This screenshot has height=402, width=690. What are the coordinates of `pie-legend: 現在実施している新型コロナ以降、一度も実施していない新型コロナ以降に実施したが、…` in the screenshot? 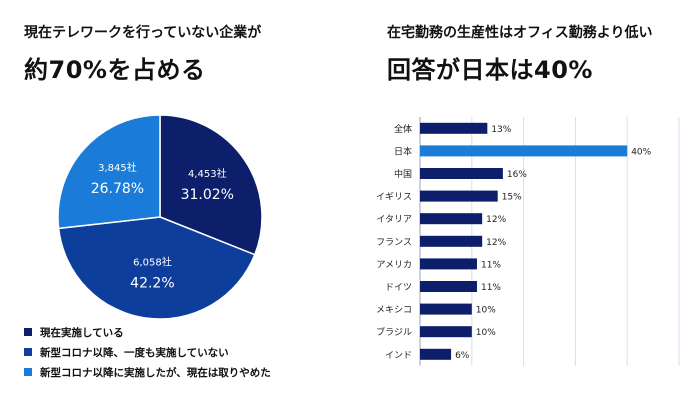 It's located at (147, 352).